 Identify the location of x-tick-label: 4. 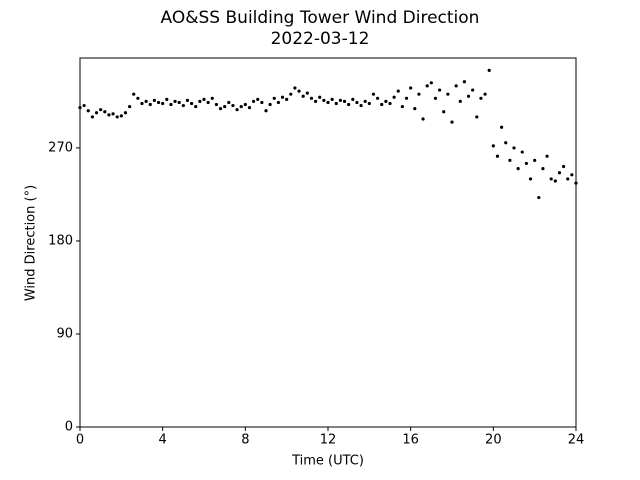
(163, 440).